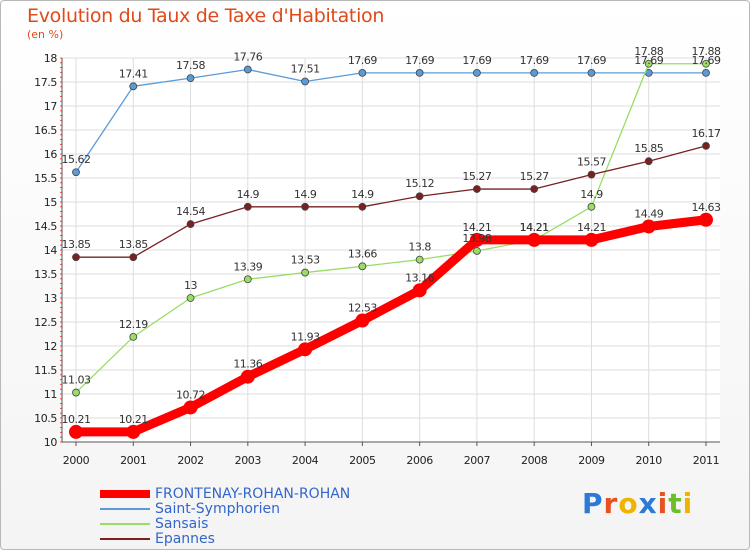 The height and width of the screenshot is (550, 750). Describe the element at coordinates (133, 324) in the screenshot. I see `data-label-2: 12.19` at that location.